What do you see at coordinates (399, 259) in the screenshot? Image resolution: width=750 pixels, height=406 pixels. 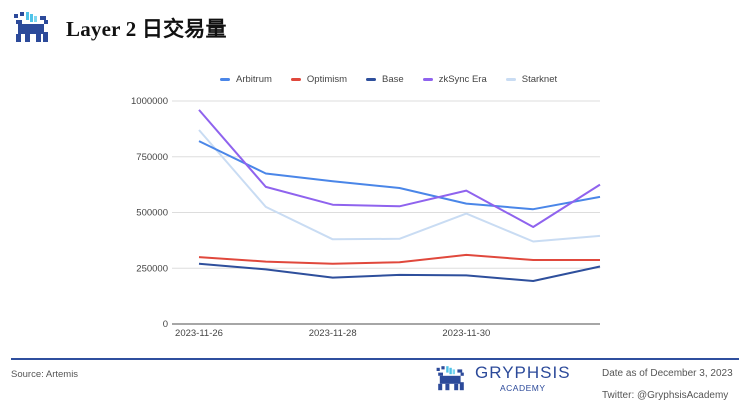 I see `series-line-optimism` at bounding box center [399, 259].